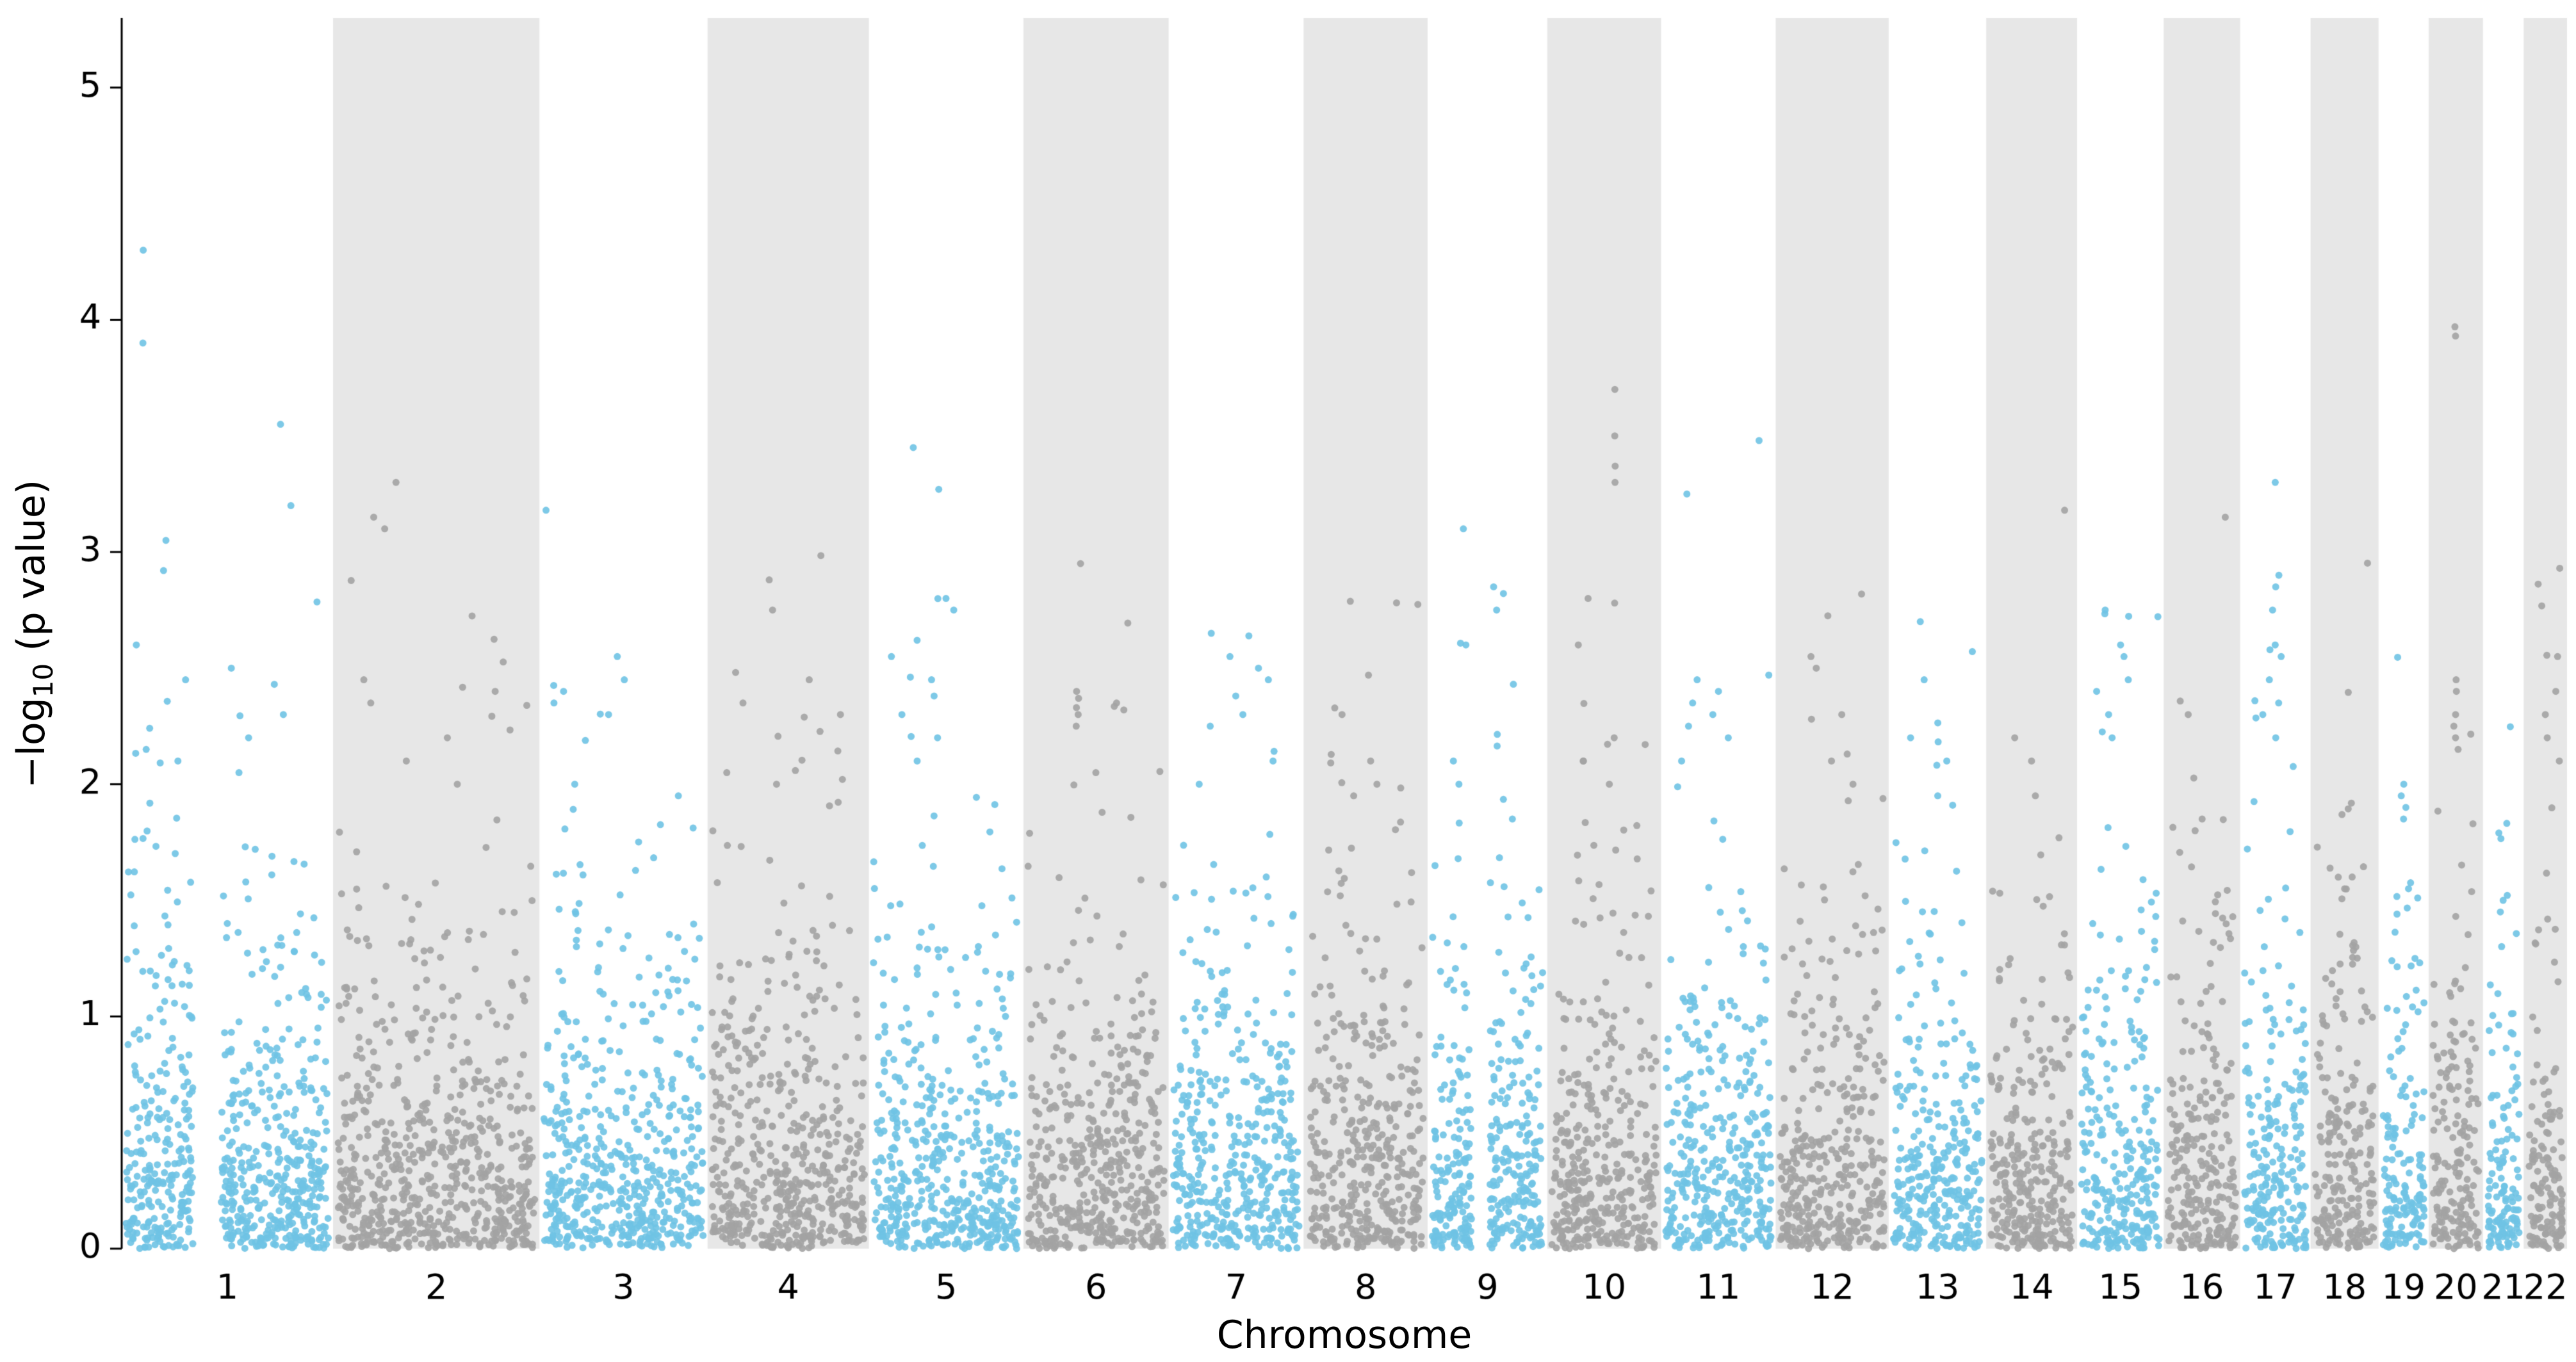 The image size is (2576, 1362). I want to click on y-axis-label-suffix: (p value), so click(31, 571).